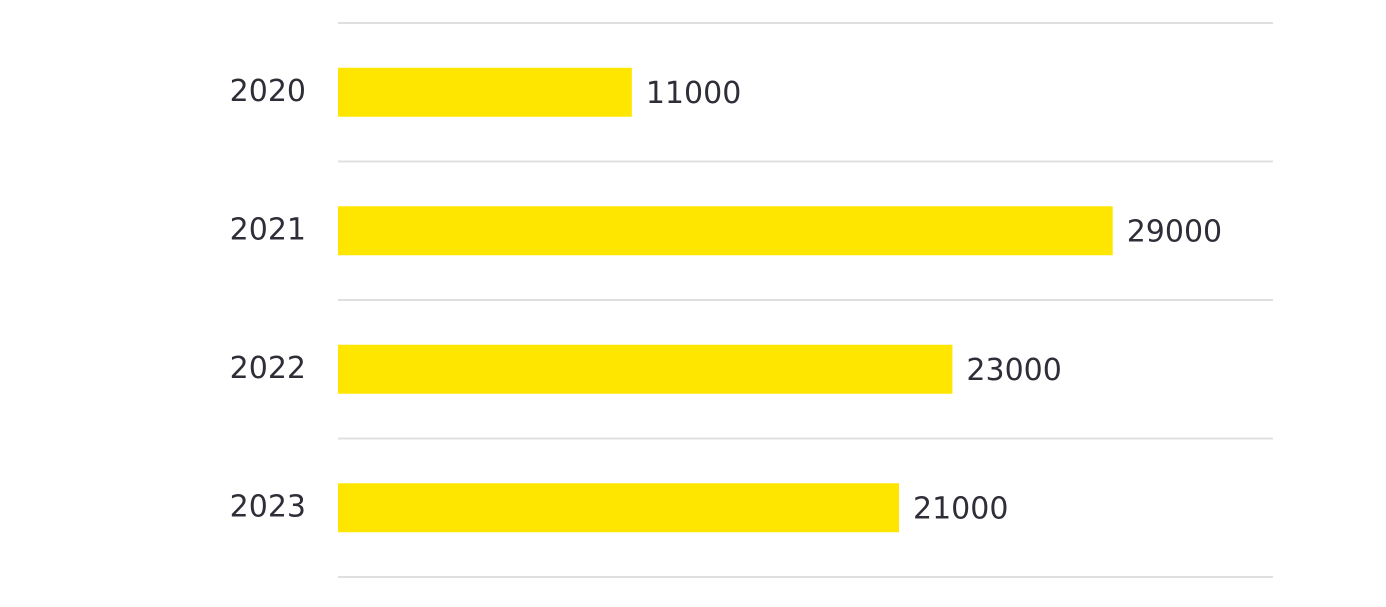 The width and height of the screenshot is (1386, 607). What do you see at coordinates (960, 508) in the screenshot?
I see `value-label: 21000` at bounding box center [960, 508].